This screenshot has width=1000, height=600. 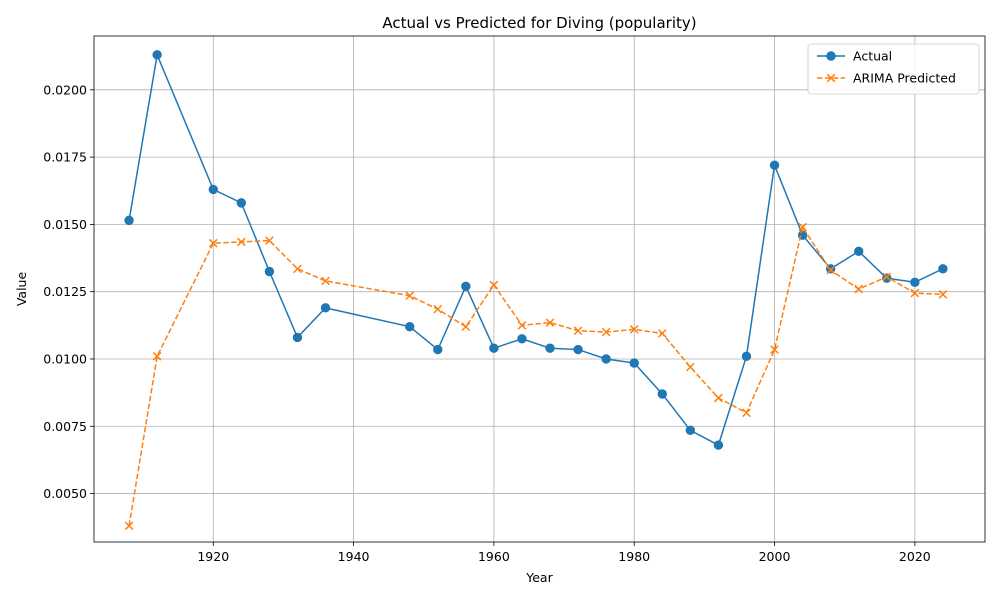 What do you see at coordinates (21, 289) in the screenshot?
I see `y-axis-label: Value` at bounding box center [21, 289].